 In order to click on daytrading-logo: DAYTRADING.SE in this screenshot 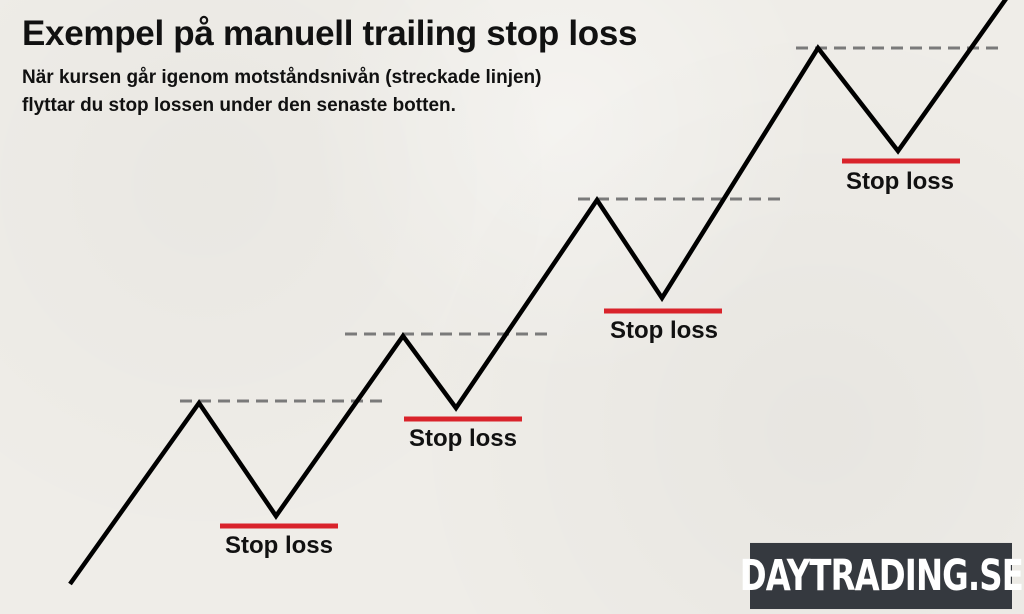, I will do `click(881, 576)`.